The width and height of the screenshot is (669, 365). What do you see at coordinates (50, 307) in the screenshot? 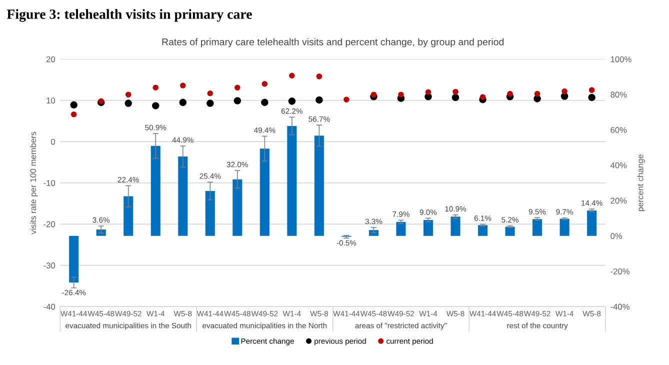
I see `y-tick-label: -40` at bounding box center [50, 307].